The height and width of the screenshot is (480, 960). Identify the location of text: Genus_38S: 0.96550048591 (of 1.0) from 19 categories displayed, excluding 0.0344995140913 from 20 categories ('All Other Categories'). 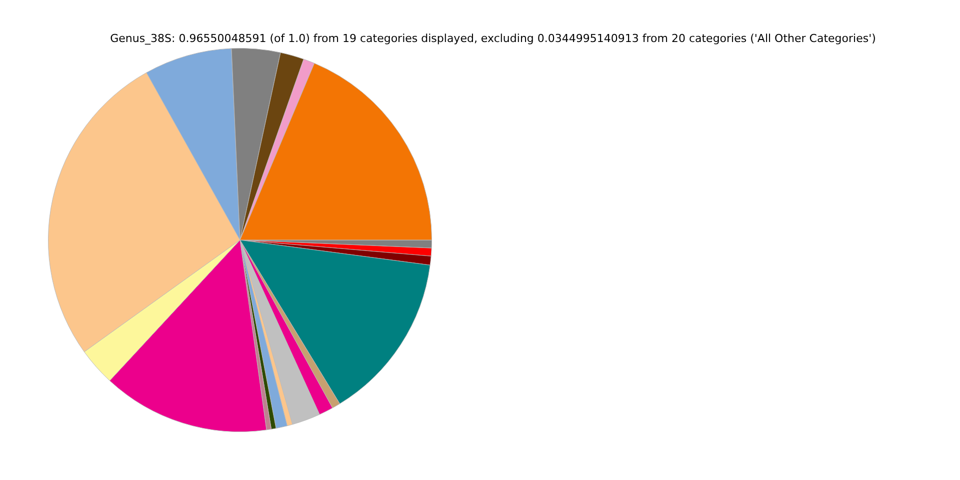
(493, 38).